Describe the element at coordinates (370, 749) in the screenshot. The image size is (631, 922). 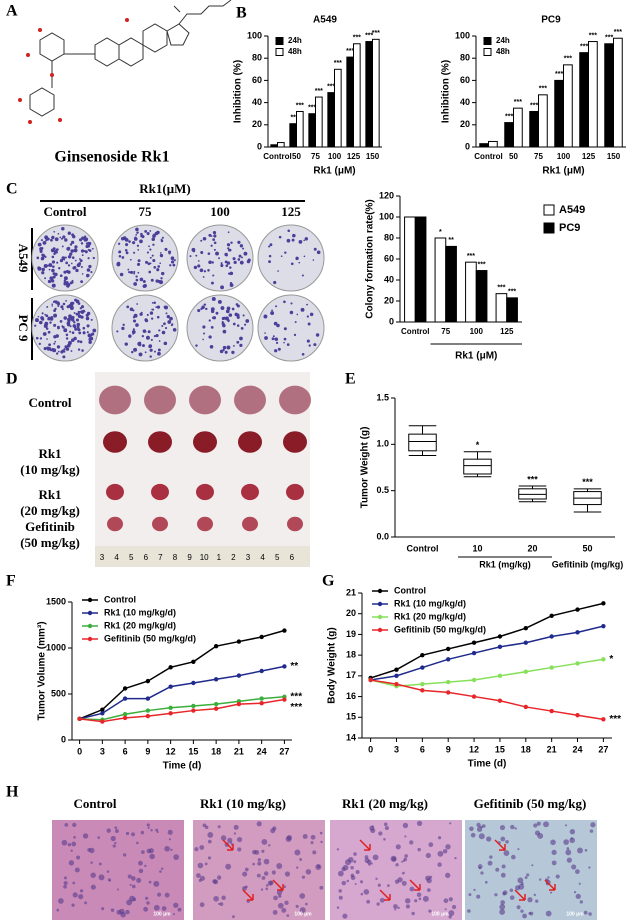
I see `x-tick-label: 0` at that location.